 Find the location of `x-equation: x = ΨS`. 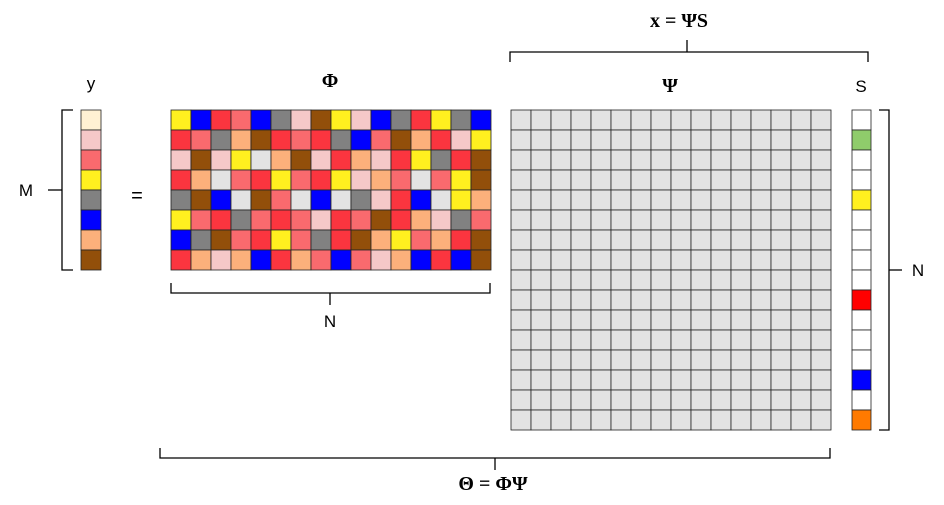

x-equation: x = ΨS is located at coordinates (679, 21).